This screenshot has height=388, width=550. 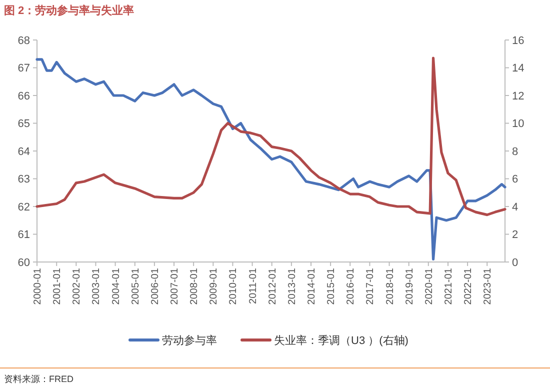 I want to click on y-tick-label: 64, so click(x=24, y=152).